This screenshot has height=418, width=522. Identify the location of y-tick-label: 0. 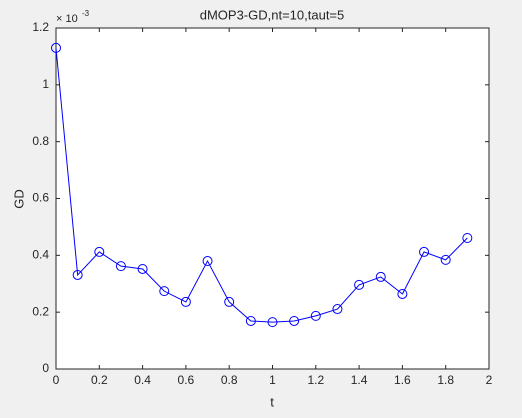
(45, 368).